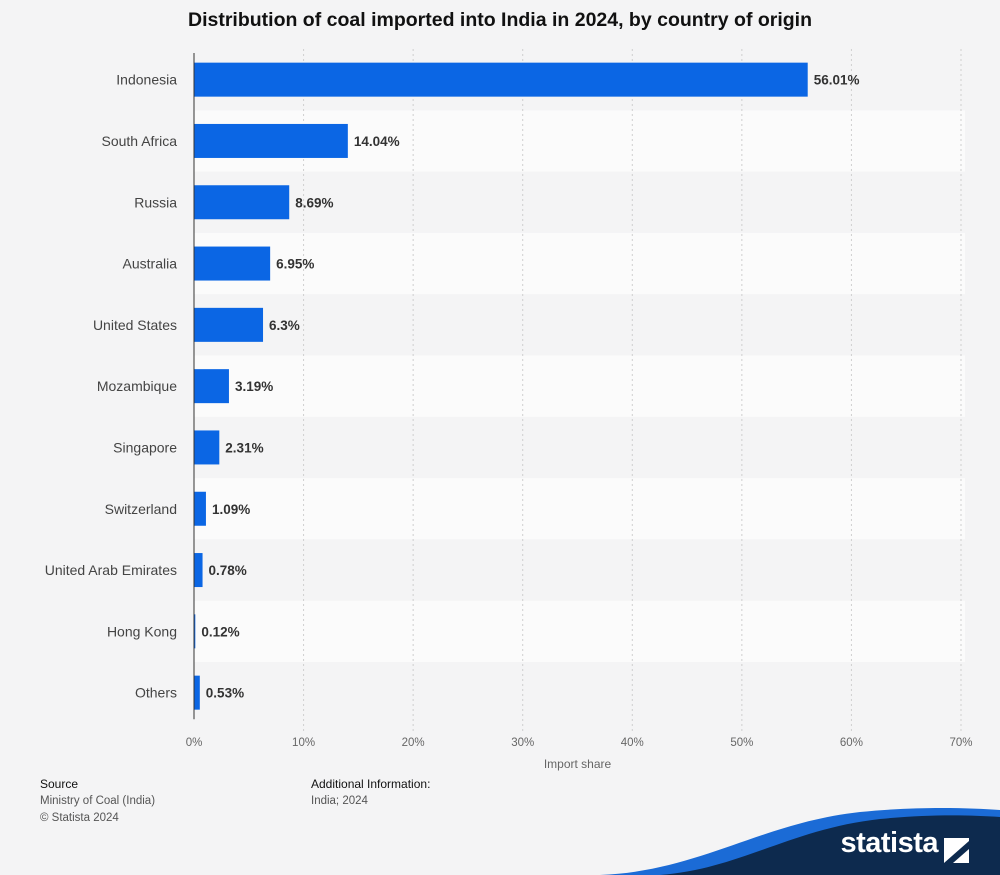 The height and width of the screenshot is (875, 1000). What do you see at coordinates (295, 264) in the screenshot?
I see `value-label: 6.95%` at bounding box center [295, 264].